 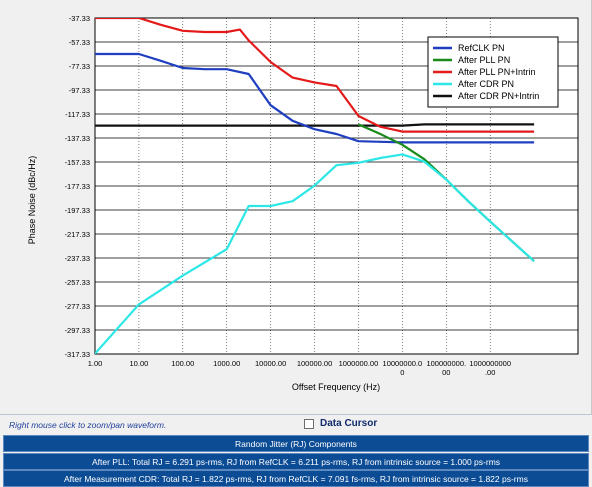 I want to click on y-tick-label: -317.33, so click(x=77, y=354).